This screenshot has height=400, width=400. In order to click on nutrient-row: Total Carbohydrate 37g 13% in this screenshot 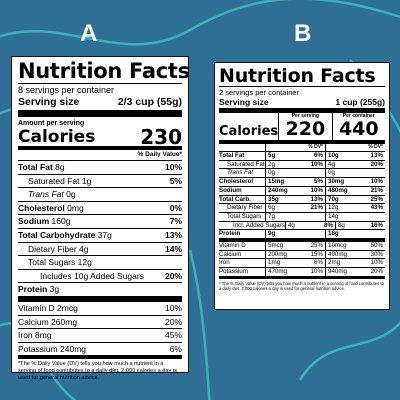, I will do `click(100, 236)`.